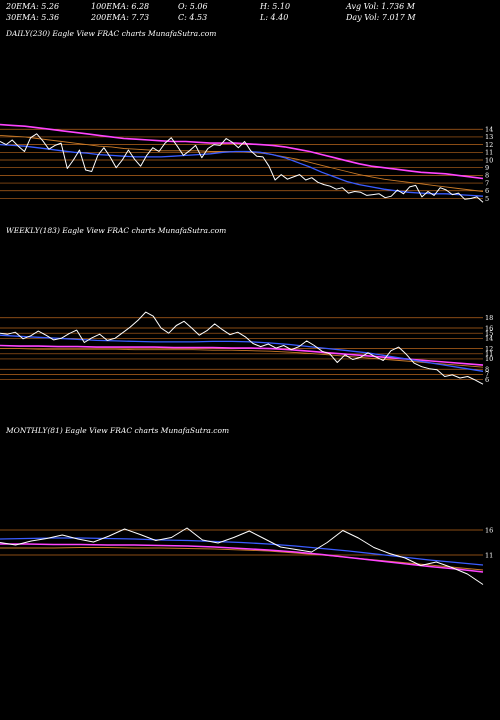 The image size is (500, 720). I want to click on daily-tick-label: 7, so click(487, 183).